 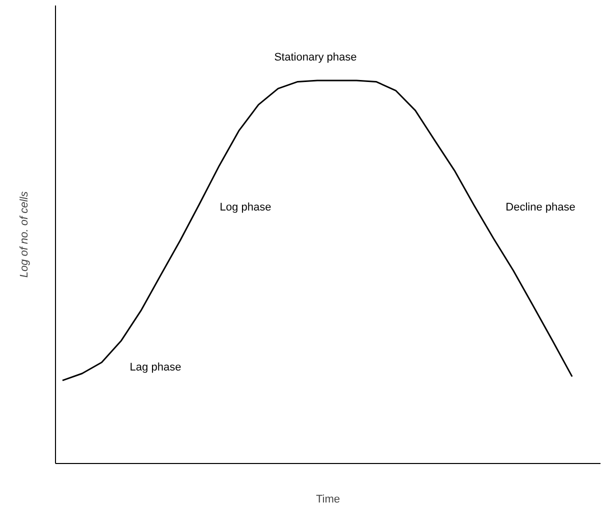 What do you see at coordinates (156, 368) in the screenshot?
I see `annotation: Lag phase` at bounding box center [156, 368].